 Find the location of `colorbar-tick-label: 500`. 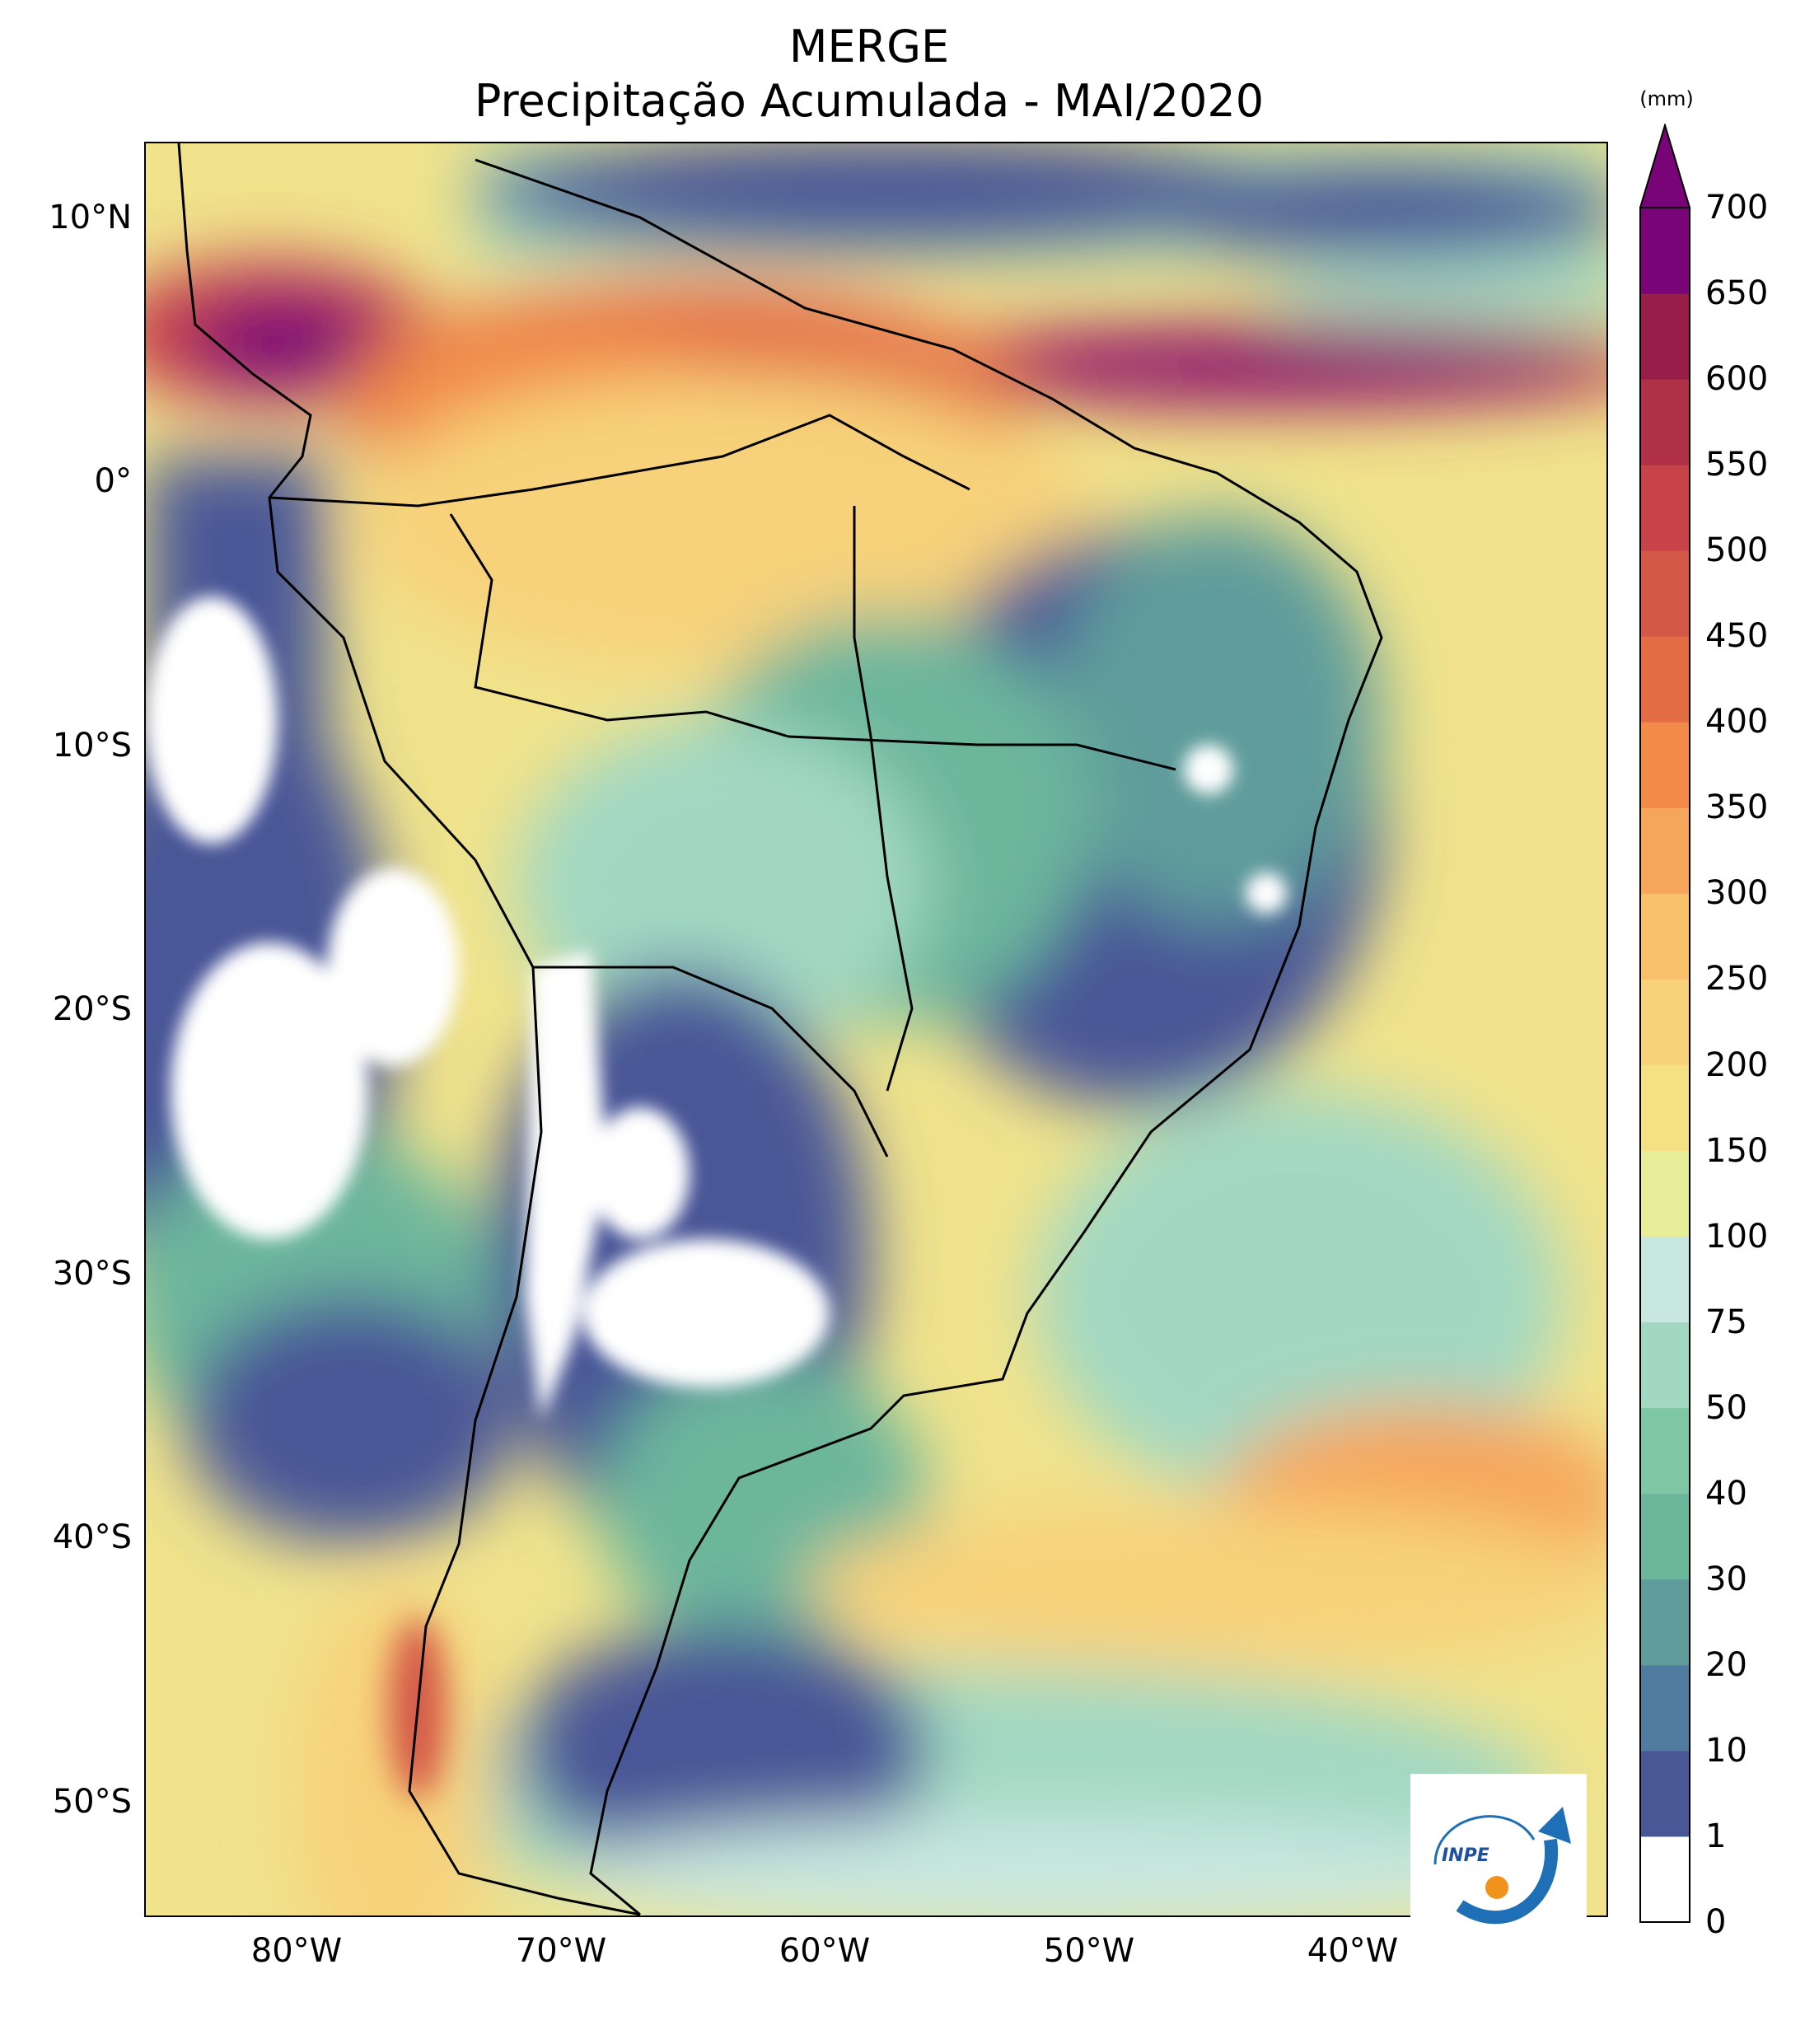

colorbar-tick-label: 500 is located at coordinates (1737, 550).